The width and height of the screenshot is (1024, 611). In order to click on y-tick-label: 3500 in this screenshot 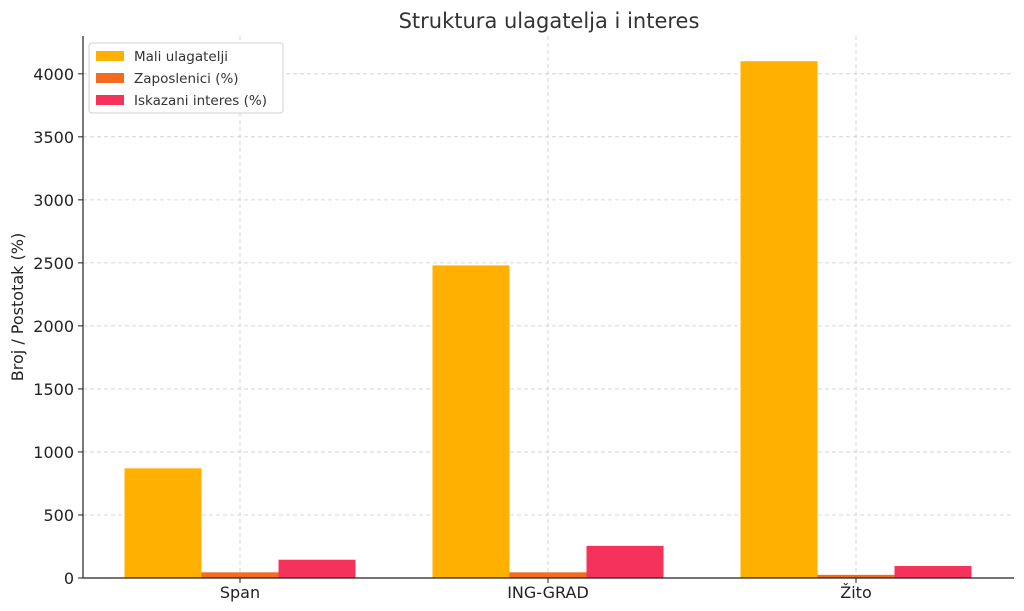, I will do `click(53, 137)`.